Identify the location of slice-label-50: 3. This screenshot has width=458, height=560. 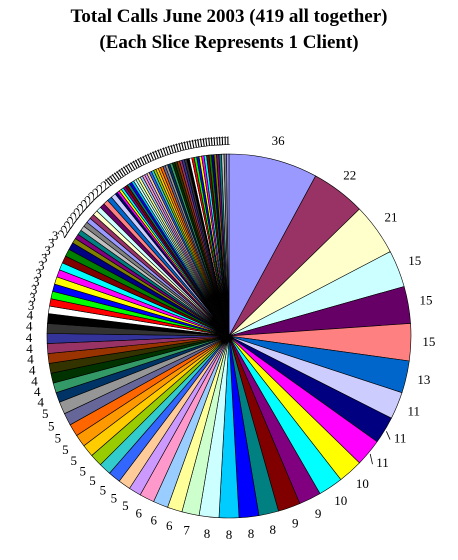
(55, 235).